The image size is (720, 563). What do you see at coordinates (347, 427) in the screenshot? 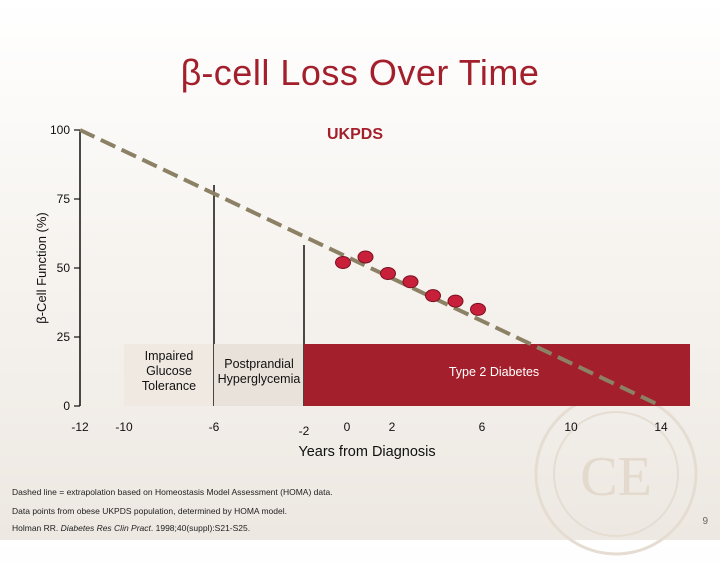
I see `x-tick-label: 0` at bounding box center [347, 427].